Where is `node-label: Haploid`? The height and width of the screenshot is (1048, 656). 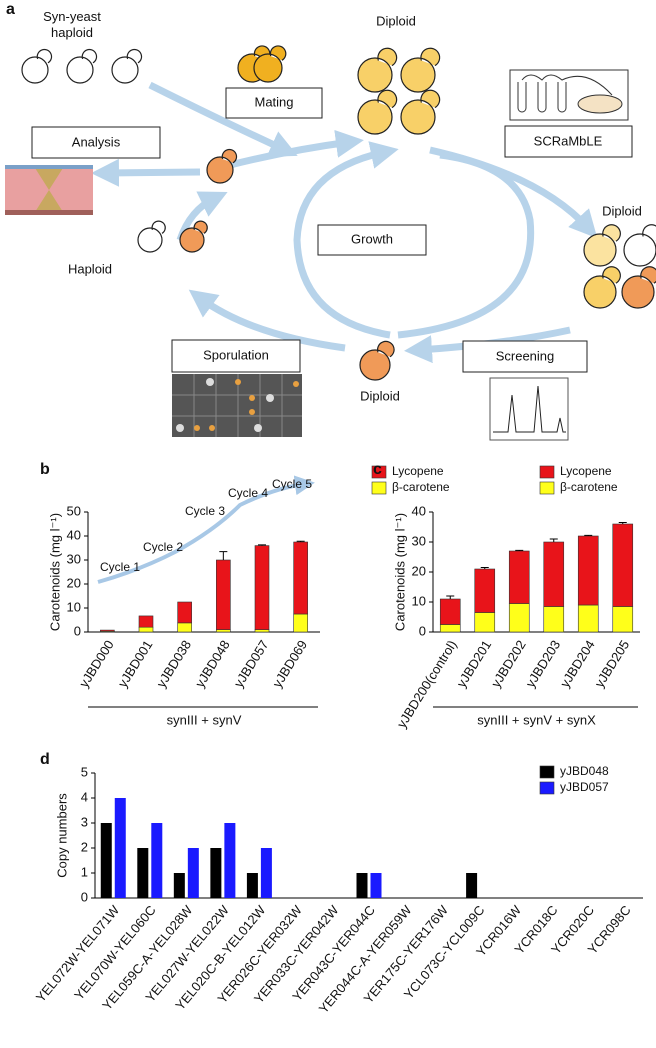
node-label: Haploid is located at coordinates (90, 268).